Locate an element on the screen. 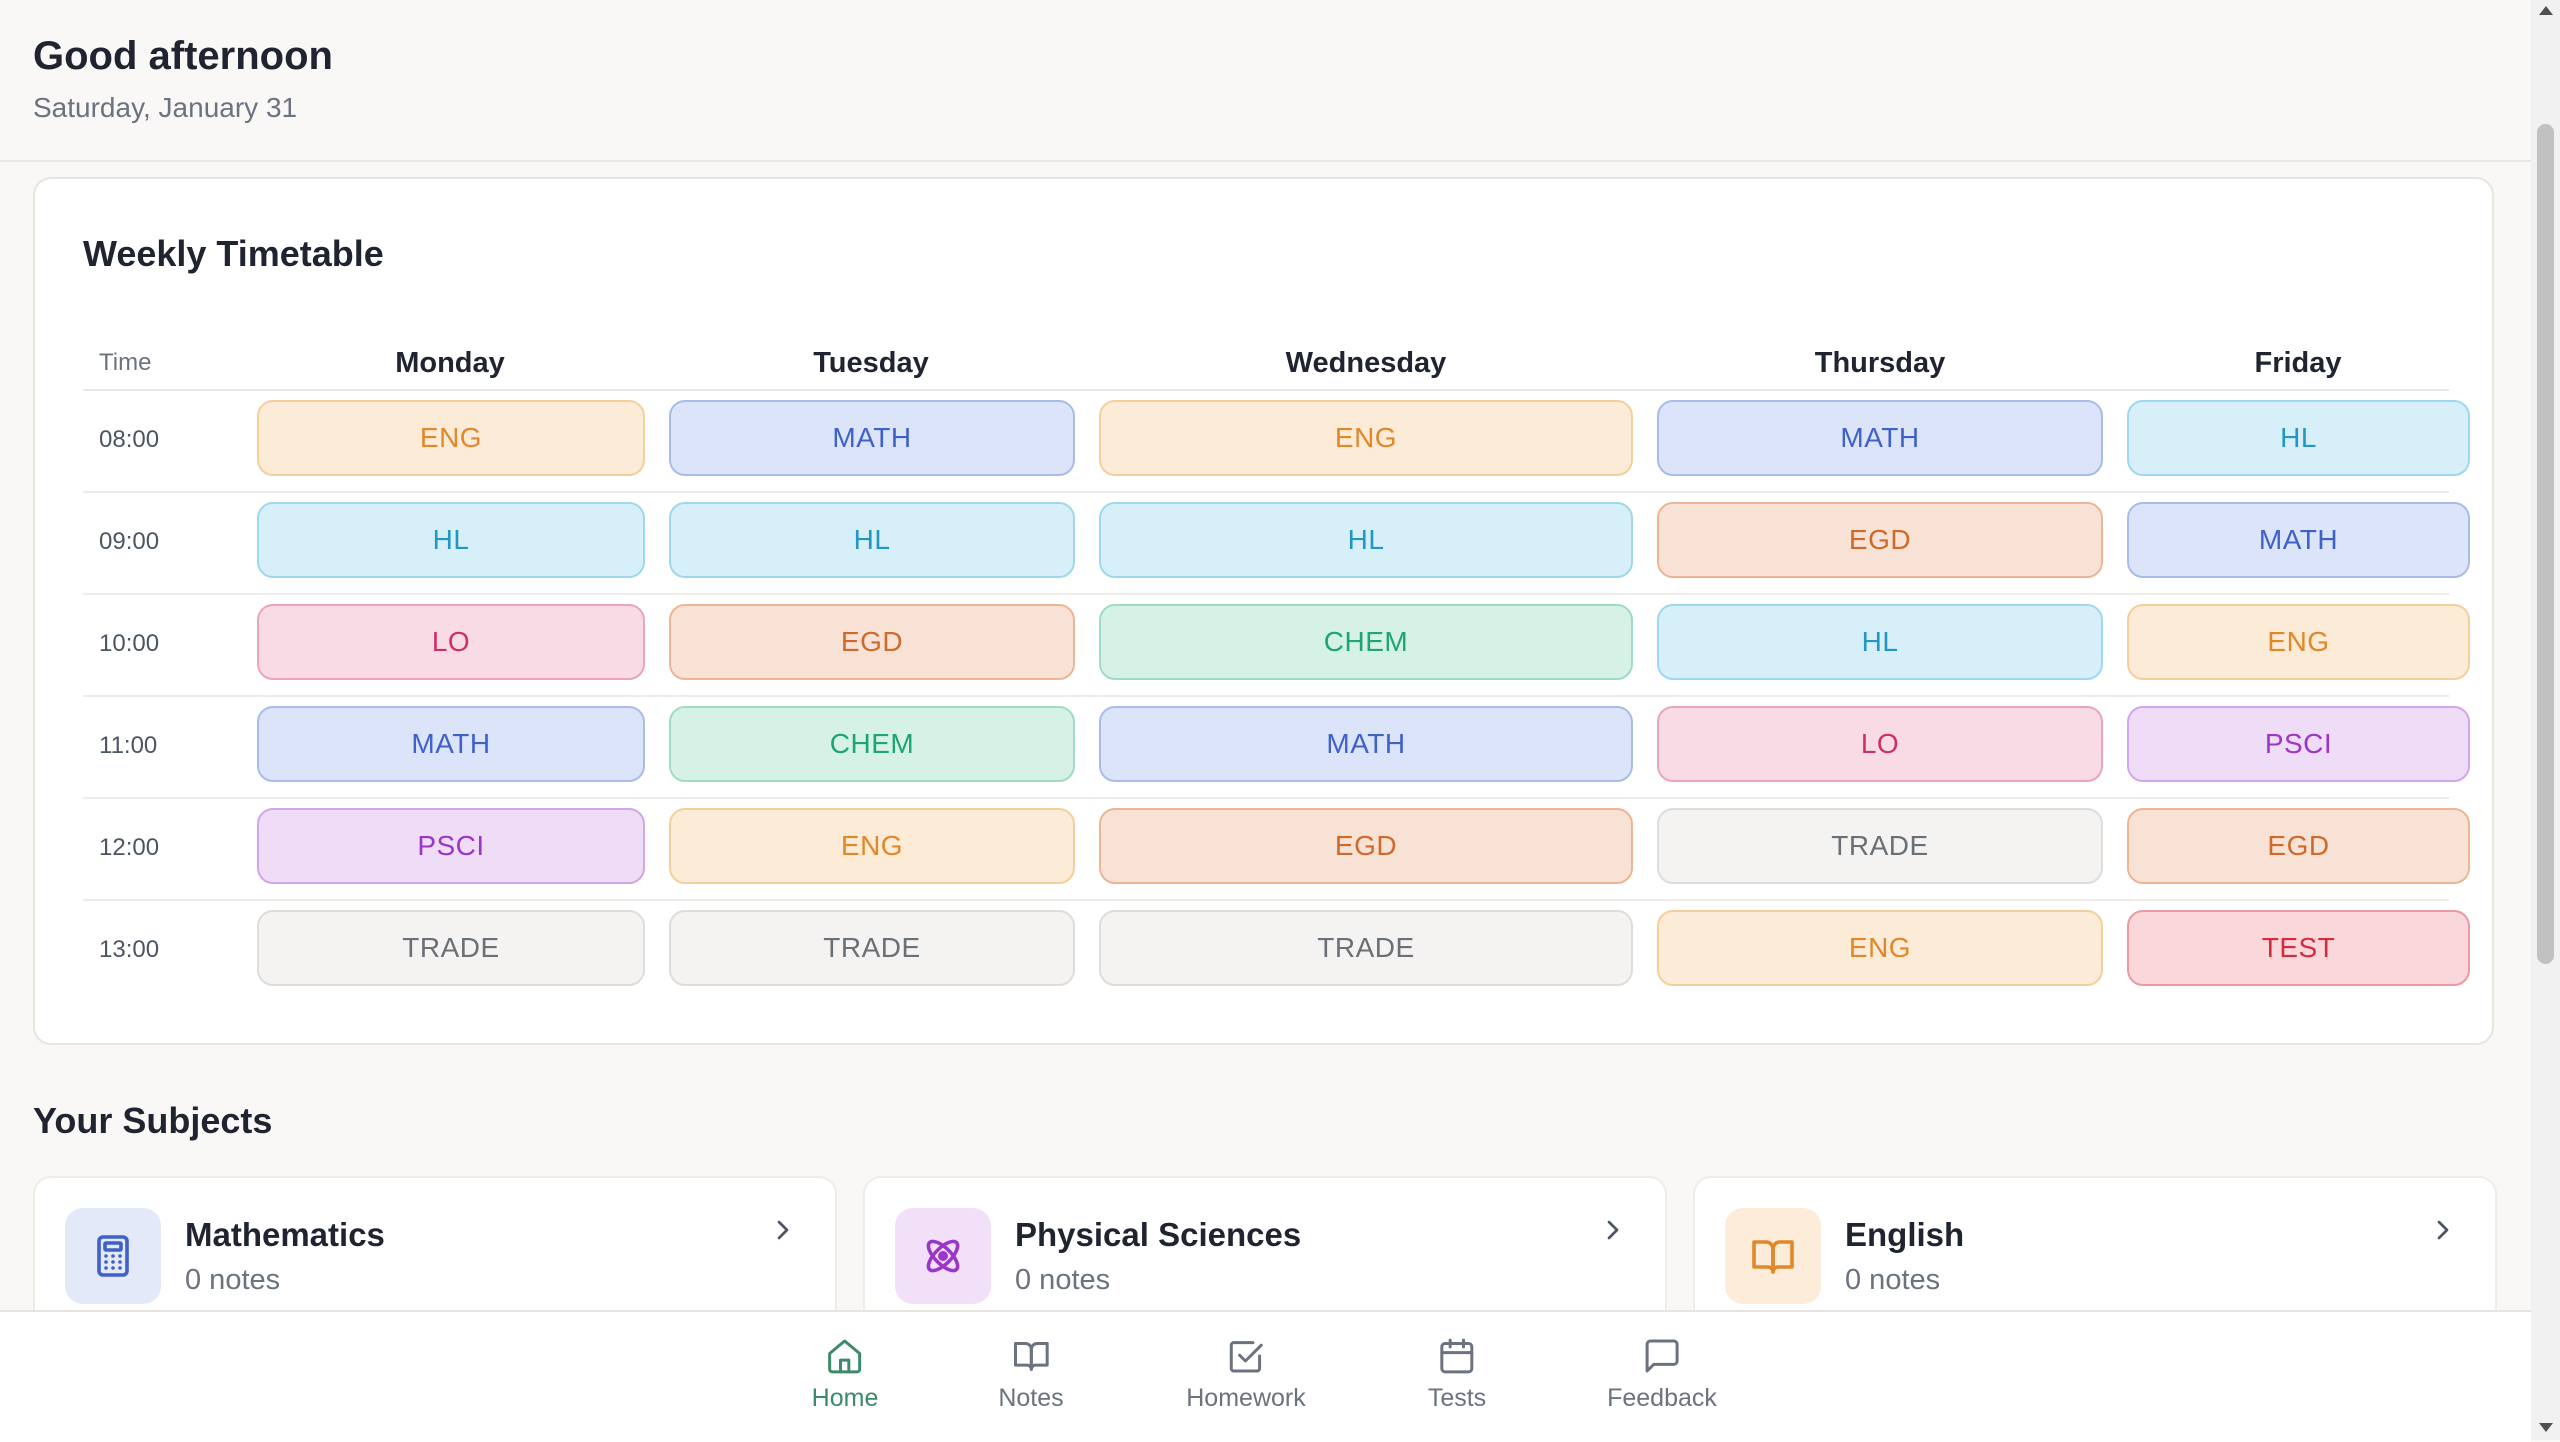  slot-friday-0900: MATH is located at coordinates (2298, 540).